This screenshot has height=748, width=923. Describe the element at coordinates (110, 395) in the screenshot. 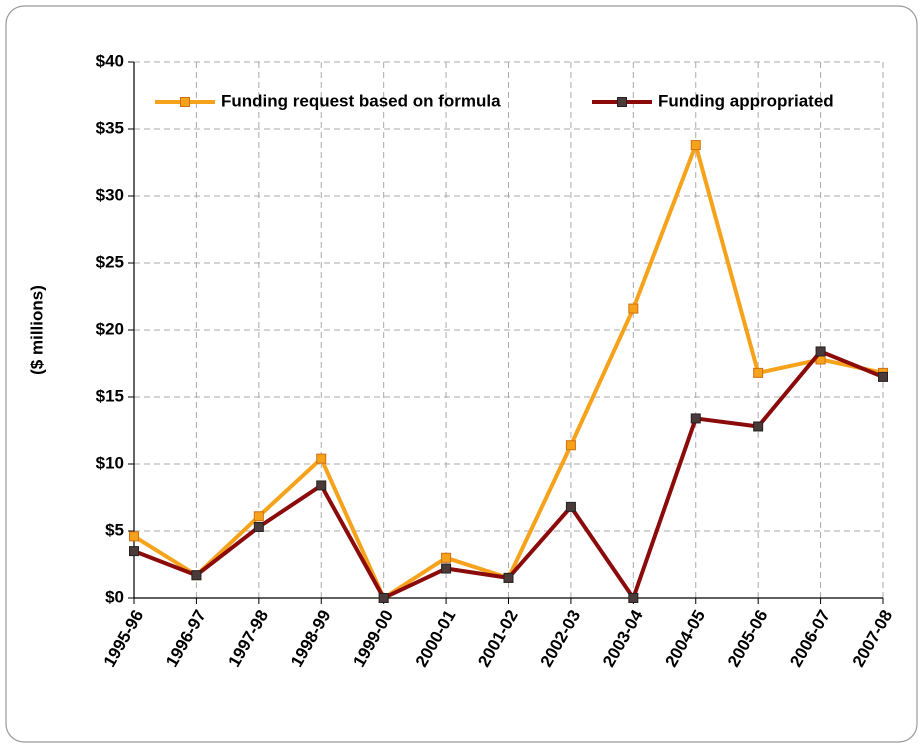

I see `y-tick-label: $15` at that location.